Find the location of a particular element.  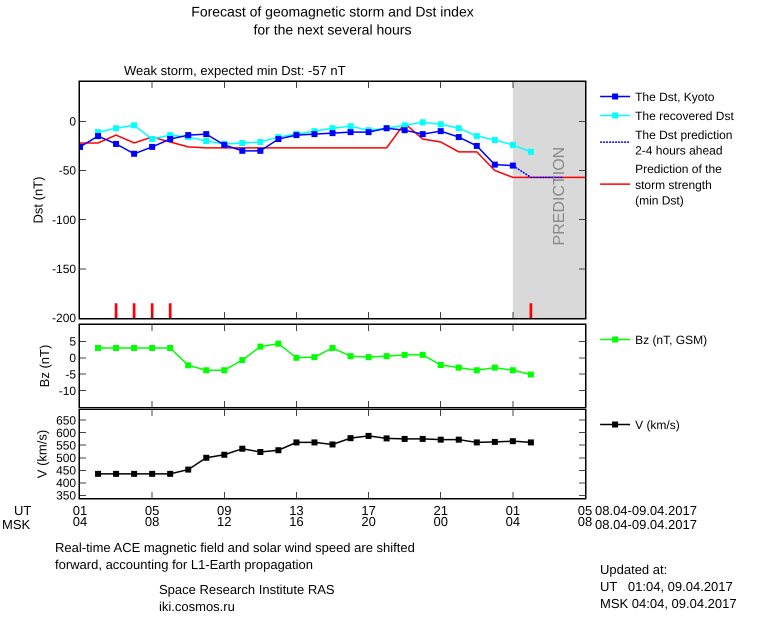

y-tick-label: 550 is located at coordinates (66, 445).